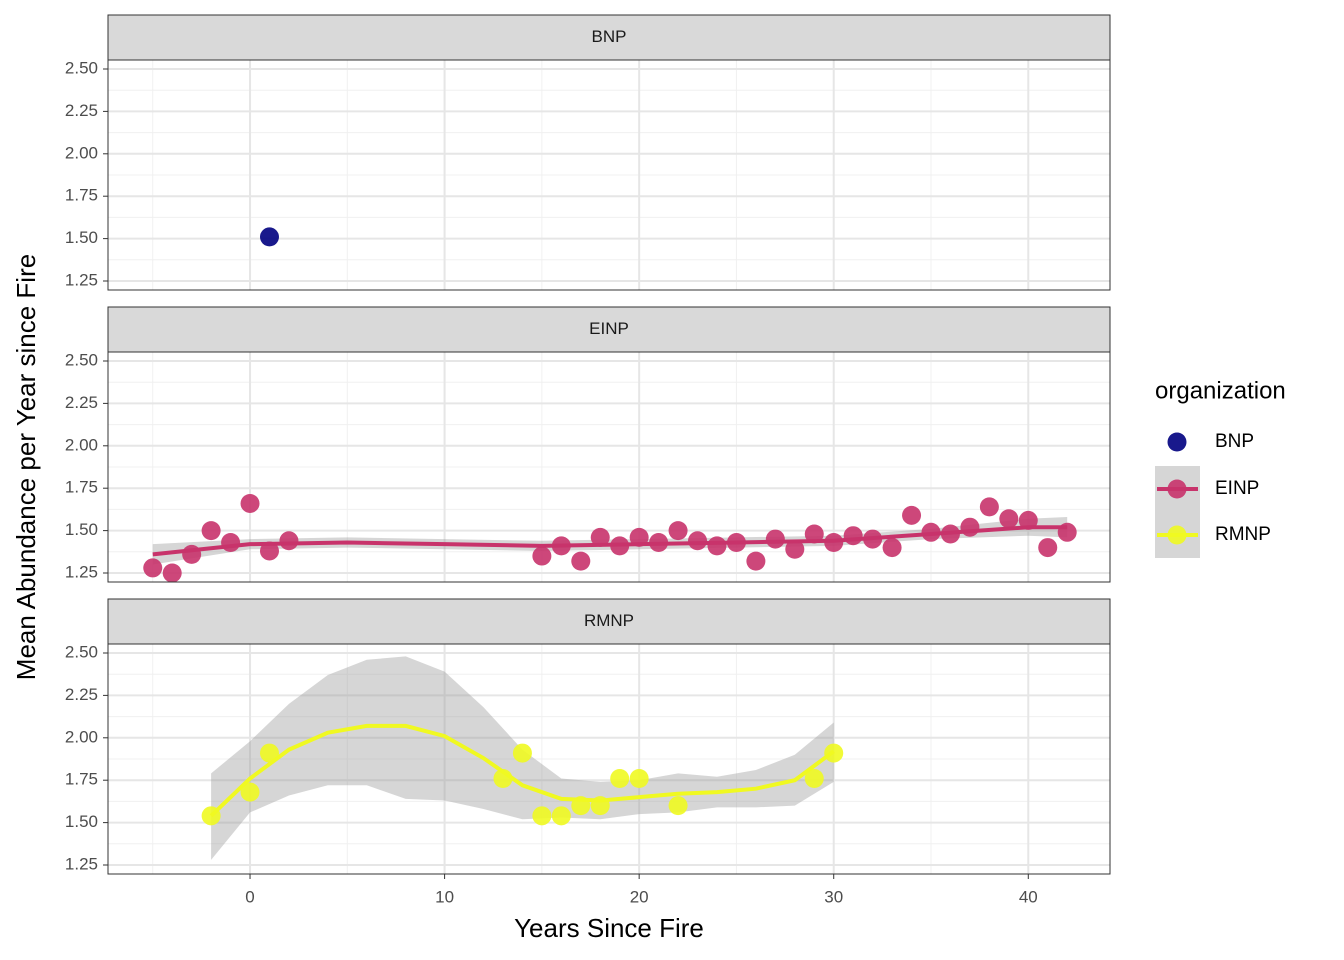 The image size is (1344, 960). Describe the element at coordinates (639, 896) in the screenshot. I see `x-tick-label: 20` at that location.